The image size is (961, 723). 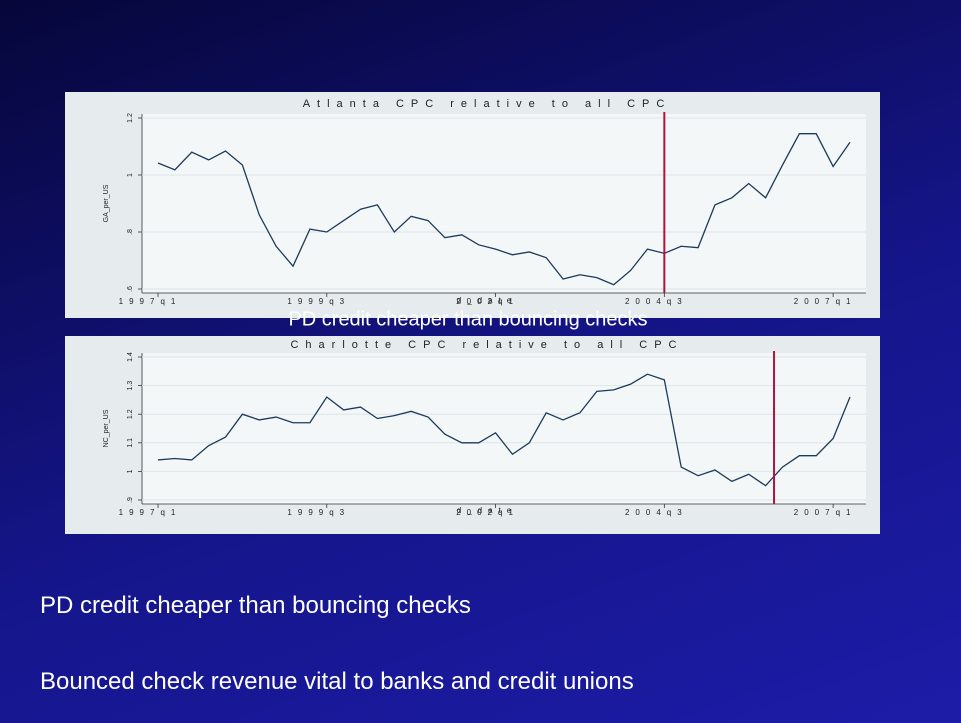 I want to click on chart-title: Charlotte CPC relative to all CPC, so click(x=486, y=345).